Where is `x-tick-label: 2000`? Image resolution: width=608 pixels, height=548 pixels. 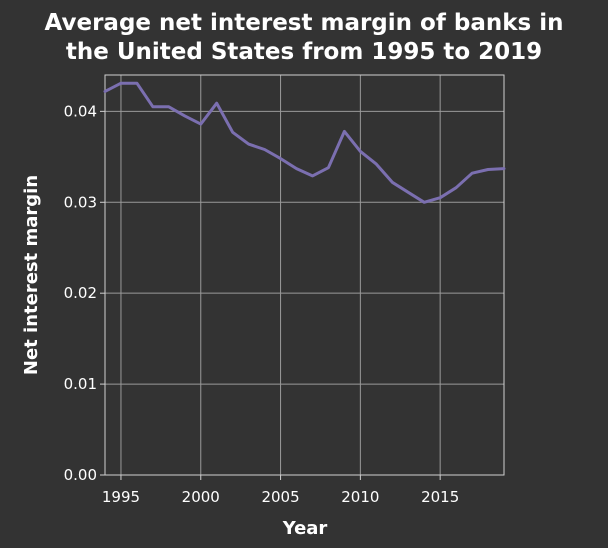
x-tick-label: 2000 is located at coordinates (201, 497).